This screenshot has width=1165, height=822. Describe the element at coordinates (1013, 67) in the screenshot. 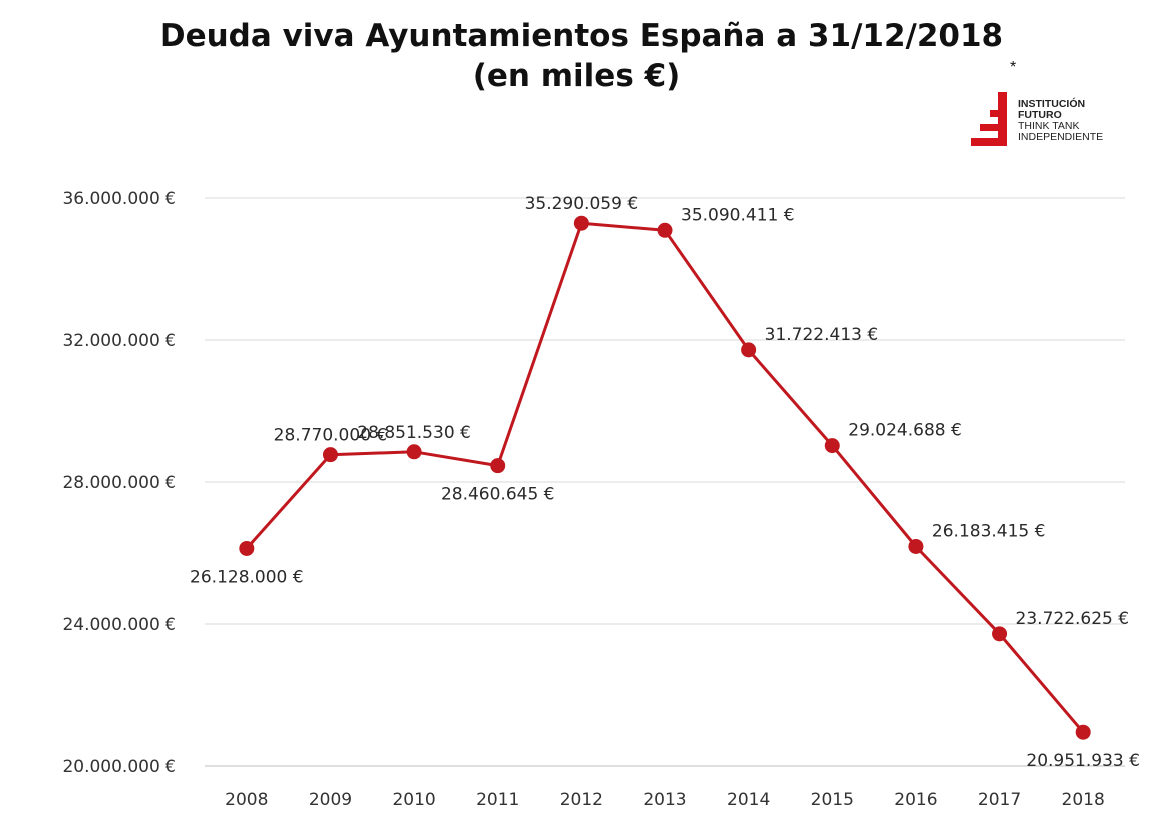

I see `logo-star: *` at that location.